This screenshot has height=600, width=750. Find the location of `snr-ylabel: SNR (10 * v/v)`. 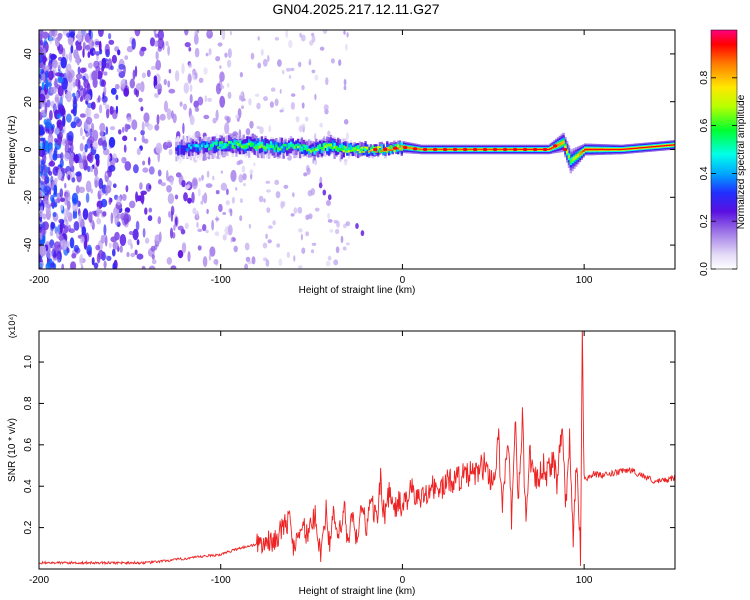

snr-ylabel: SNR (10 * v/v) is located at coordinates (12, 450).